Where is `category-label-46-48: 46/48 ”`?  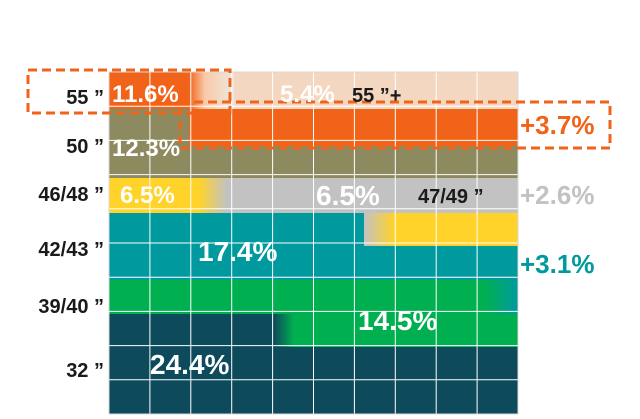
category-label-46-48: 46/48 ” is located at coordinates (71, 195).